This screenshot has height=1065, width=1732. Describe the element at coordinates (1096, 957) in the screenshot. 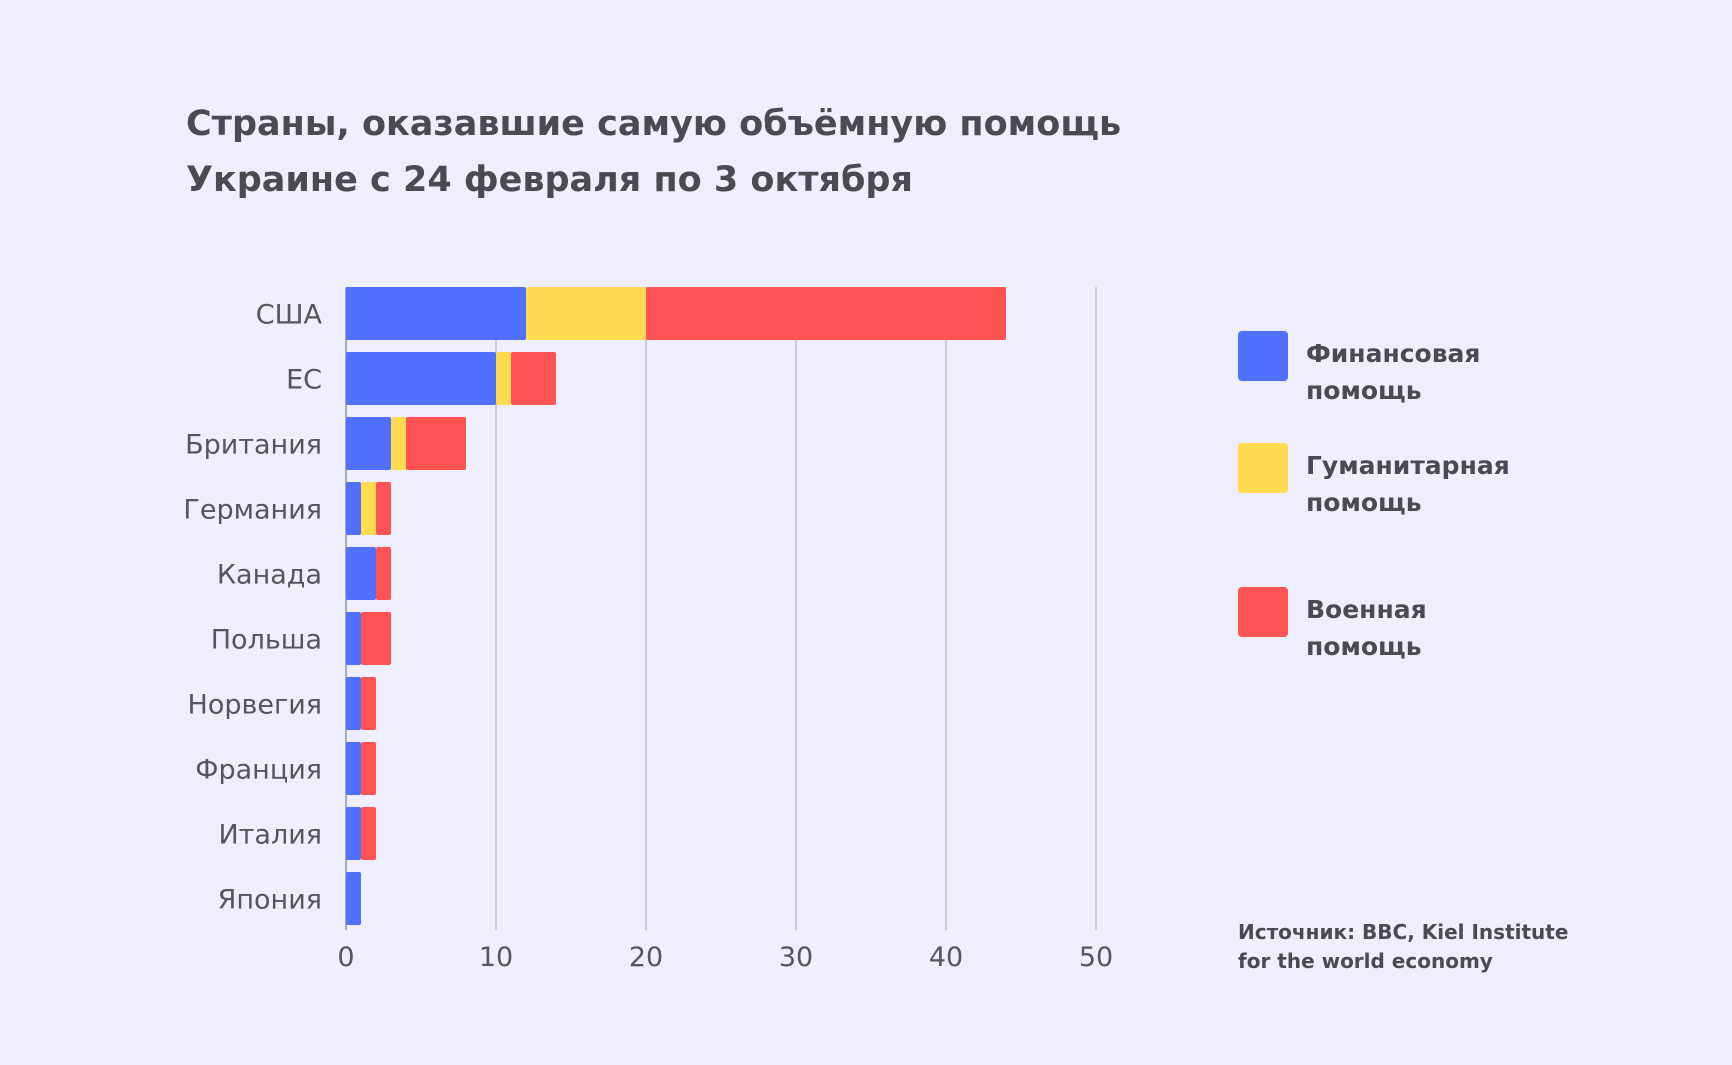

I see `x-tick-label: 50` at that location.